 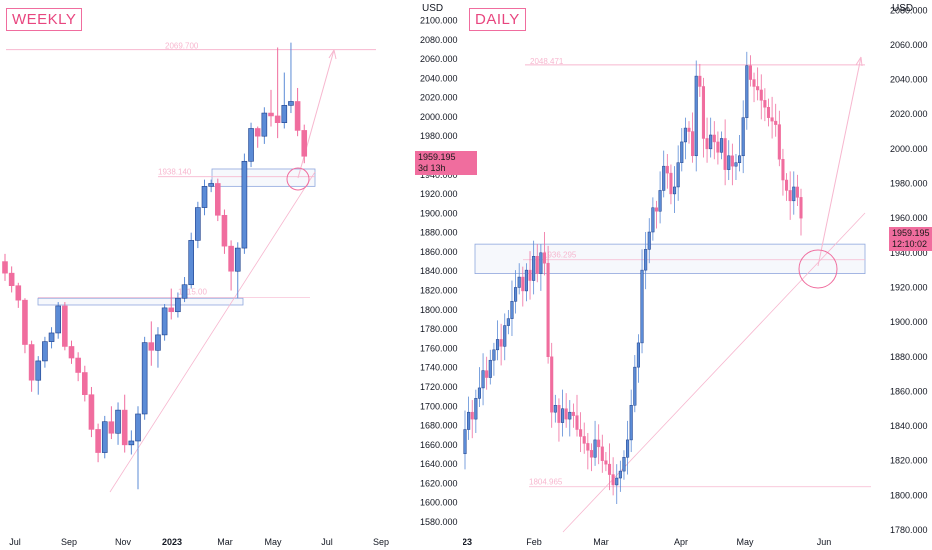 What do you see at coordinates (439, 426) in the screenshot?
I see `weekly-y-tick: 1680.000` at bounding box center [439, 426].